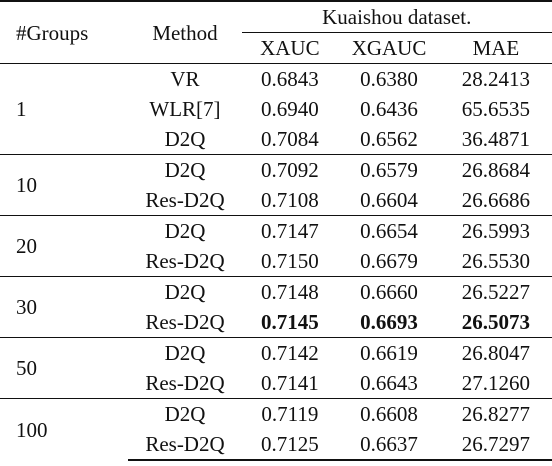 This screenshot has height=466, width=552. I want to click on xauc-cell: 0.7142, so click(290, 352).